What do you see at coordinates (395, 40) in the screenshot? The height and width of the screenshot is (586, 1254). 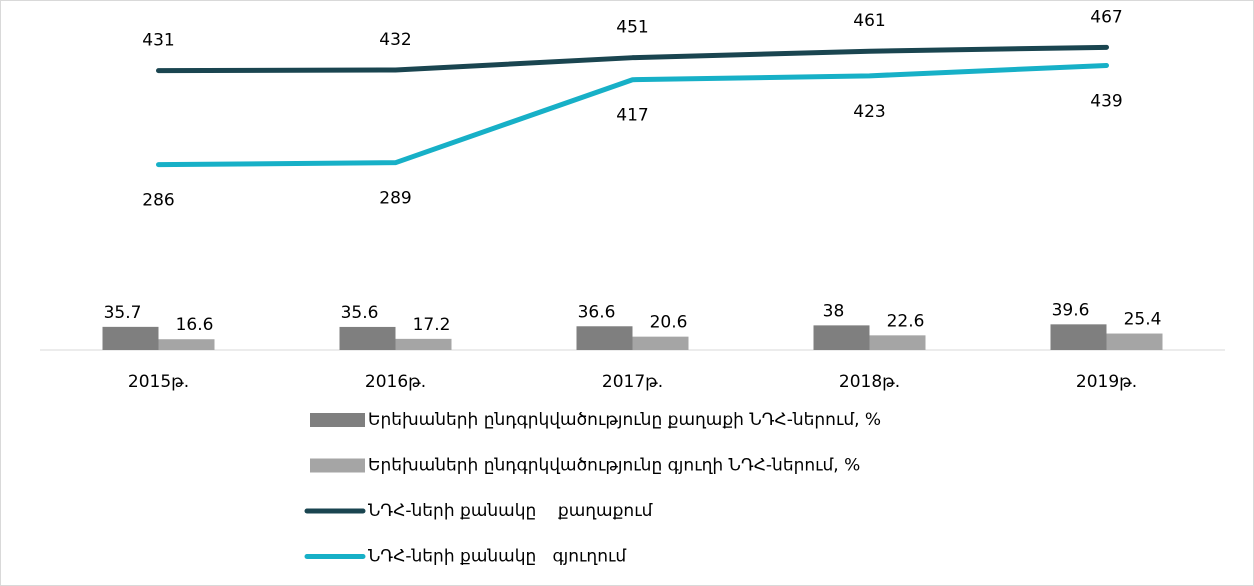 I see `data-label: 432` at bounding box center [395, 40].